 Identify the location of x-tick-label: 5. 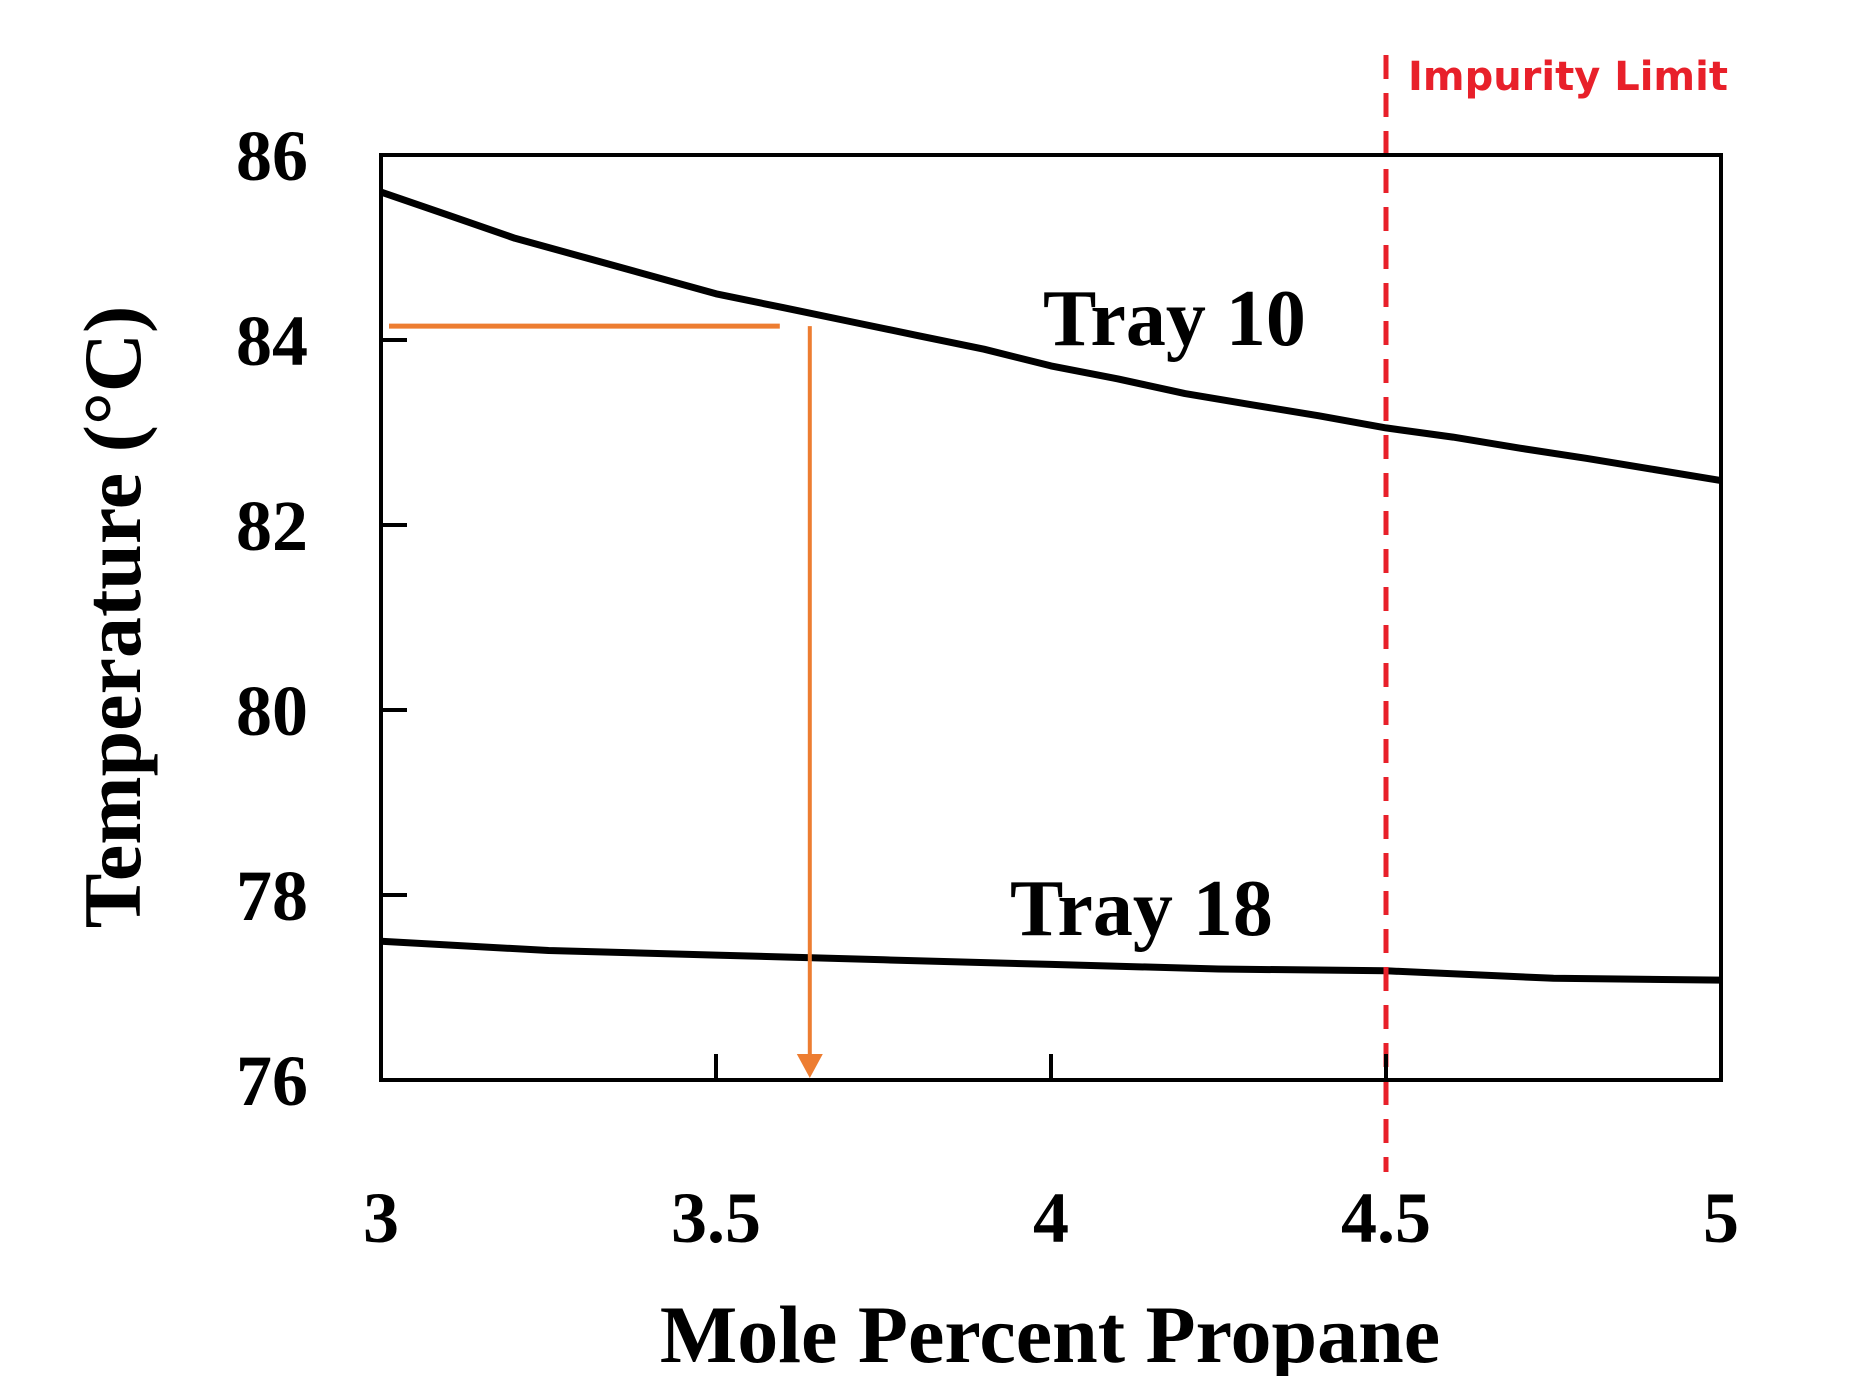
(1721, 1218).